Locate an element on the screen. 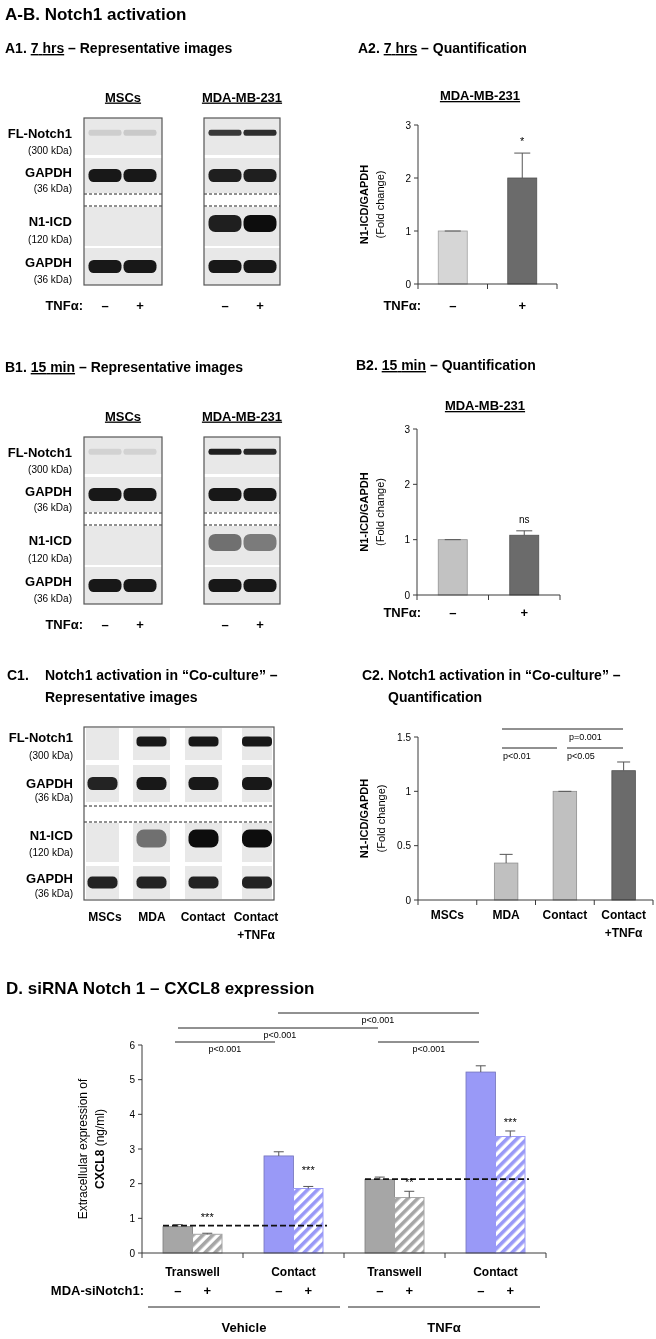 The height and width of the screenshot is (1339, 656). x-tick-label: Contact +TNFα is located at coordinates (623, 924).